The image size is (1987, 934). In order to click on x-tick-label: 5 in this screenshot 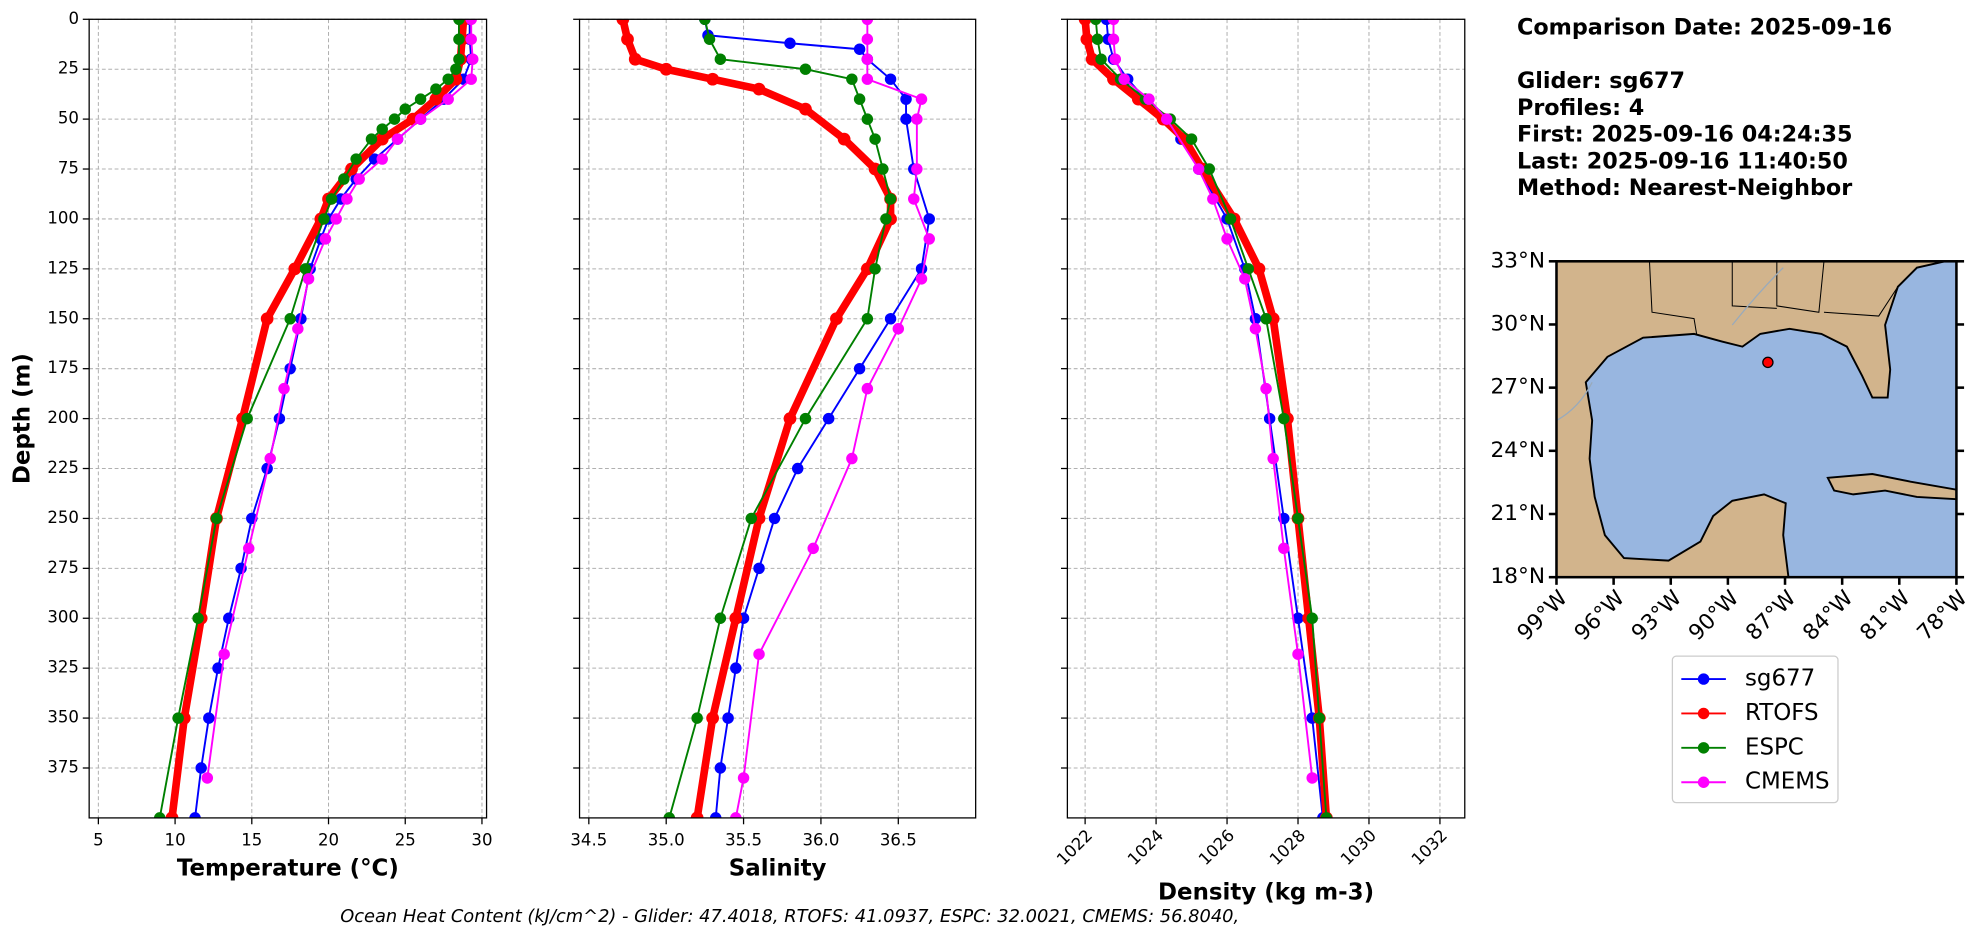, I will do `click(98, 839)`.